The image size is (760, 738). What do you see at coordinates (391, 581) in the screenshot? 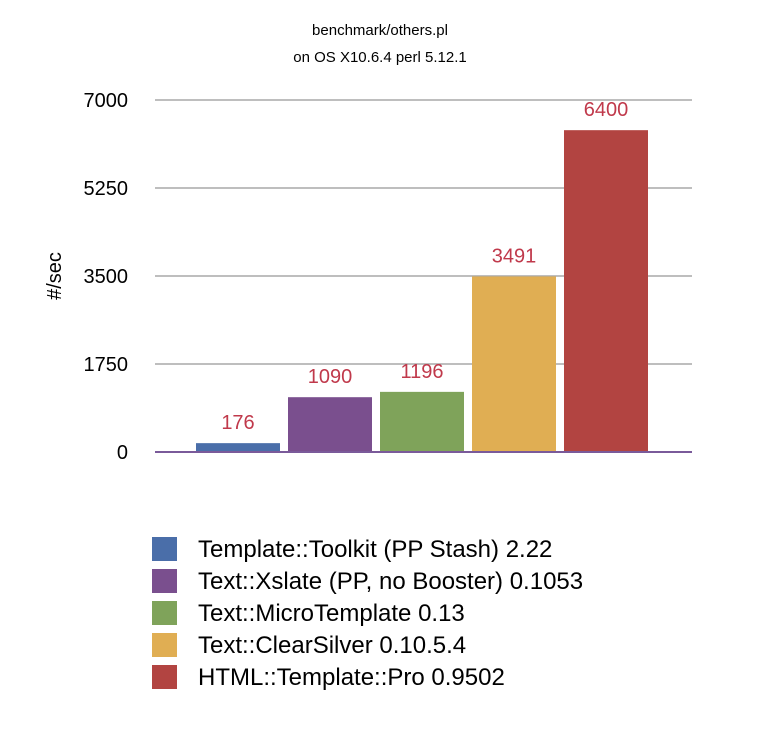
I see `legend-label: Text::Xslate (PP, no Booster) 0.1053` at bounding box center [391, 581].